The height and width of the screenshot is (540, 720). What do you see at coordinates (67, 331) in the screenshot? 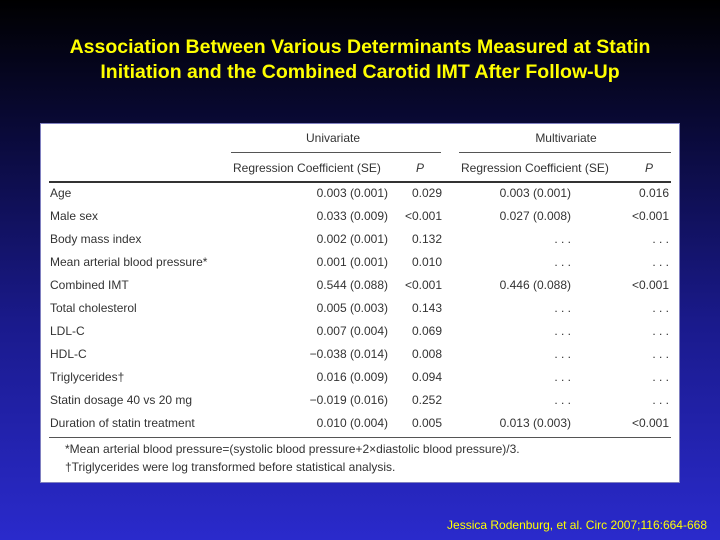
I see `row-label: LDL-C` at bounding box center [67, 331].